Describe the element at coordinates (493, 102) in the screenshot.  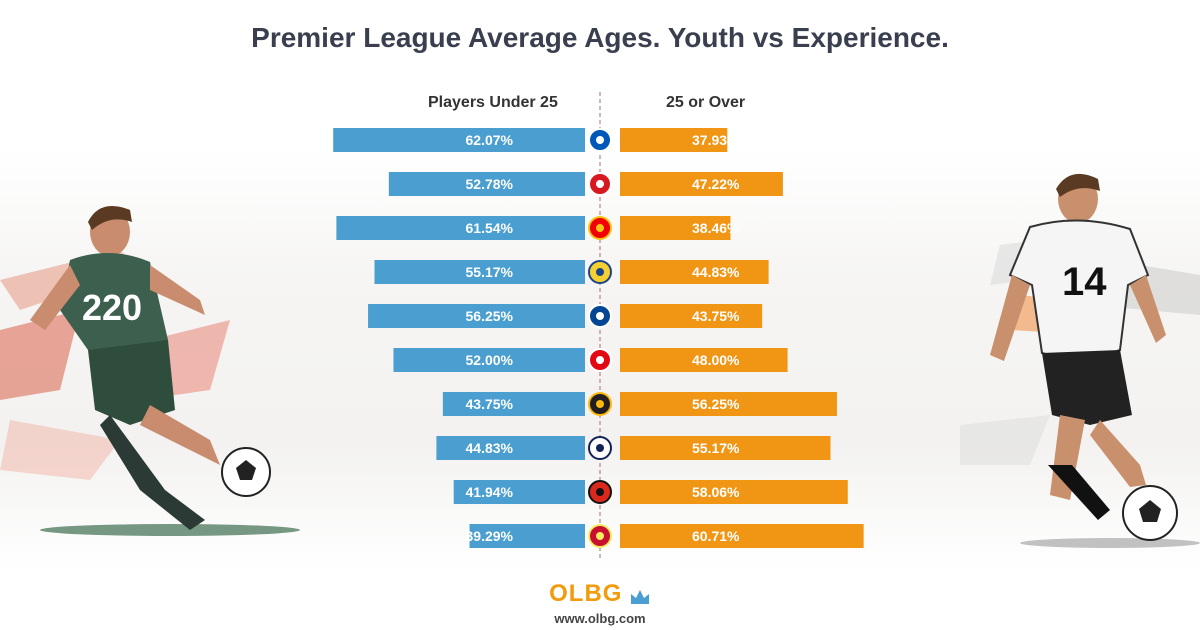
I see `legend-under-25: Players Under 25` at that location.